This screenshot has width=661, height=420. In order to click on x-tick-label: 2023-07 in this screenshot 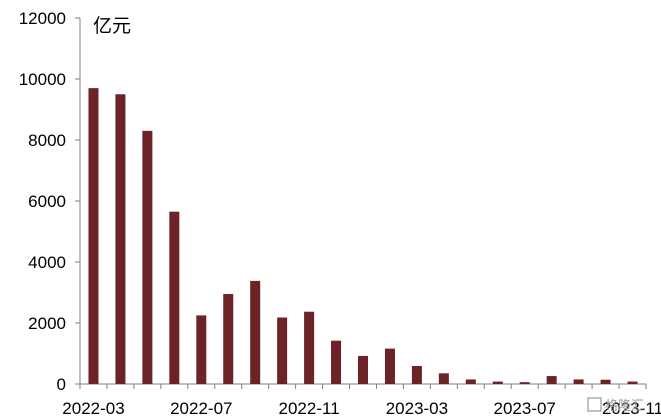, I will do `click(525, 408)`.